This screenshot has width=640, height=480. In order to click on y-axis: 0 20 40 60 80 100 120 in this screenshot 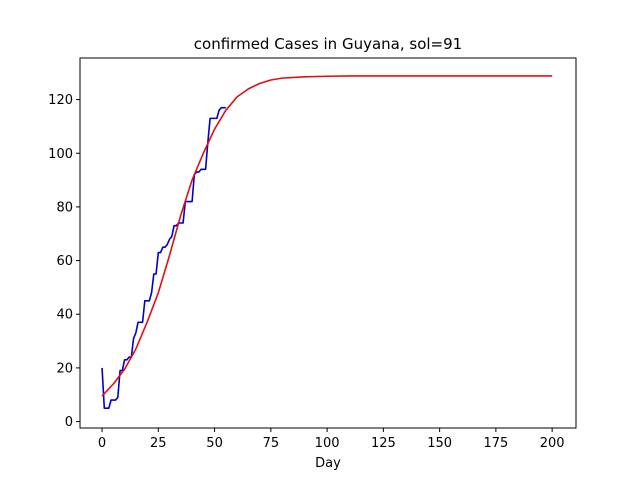, I will do `click(64, 261)`.